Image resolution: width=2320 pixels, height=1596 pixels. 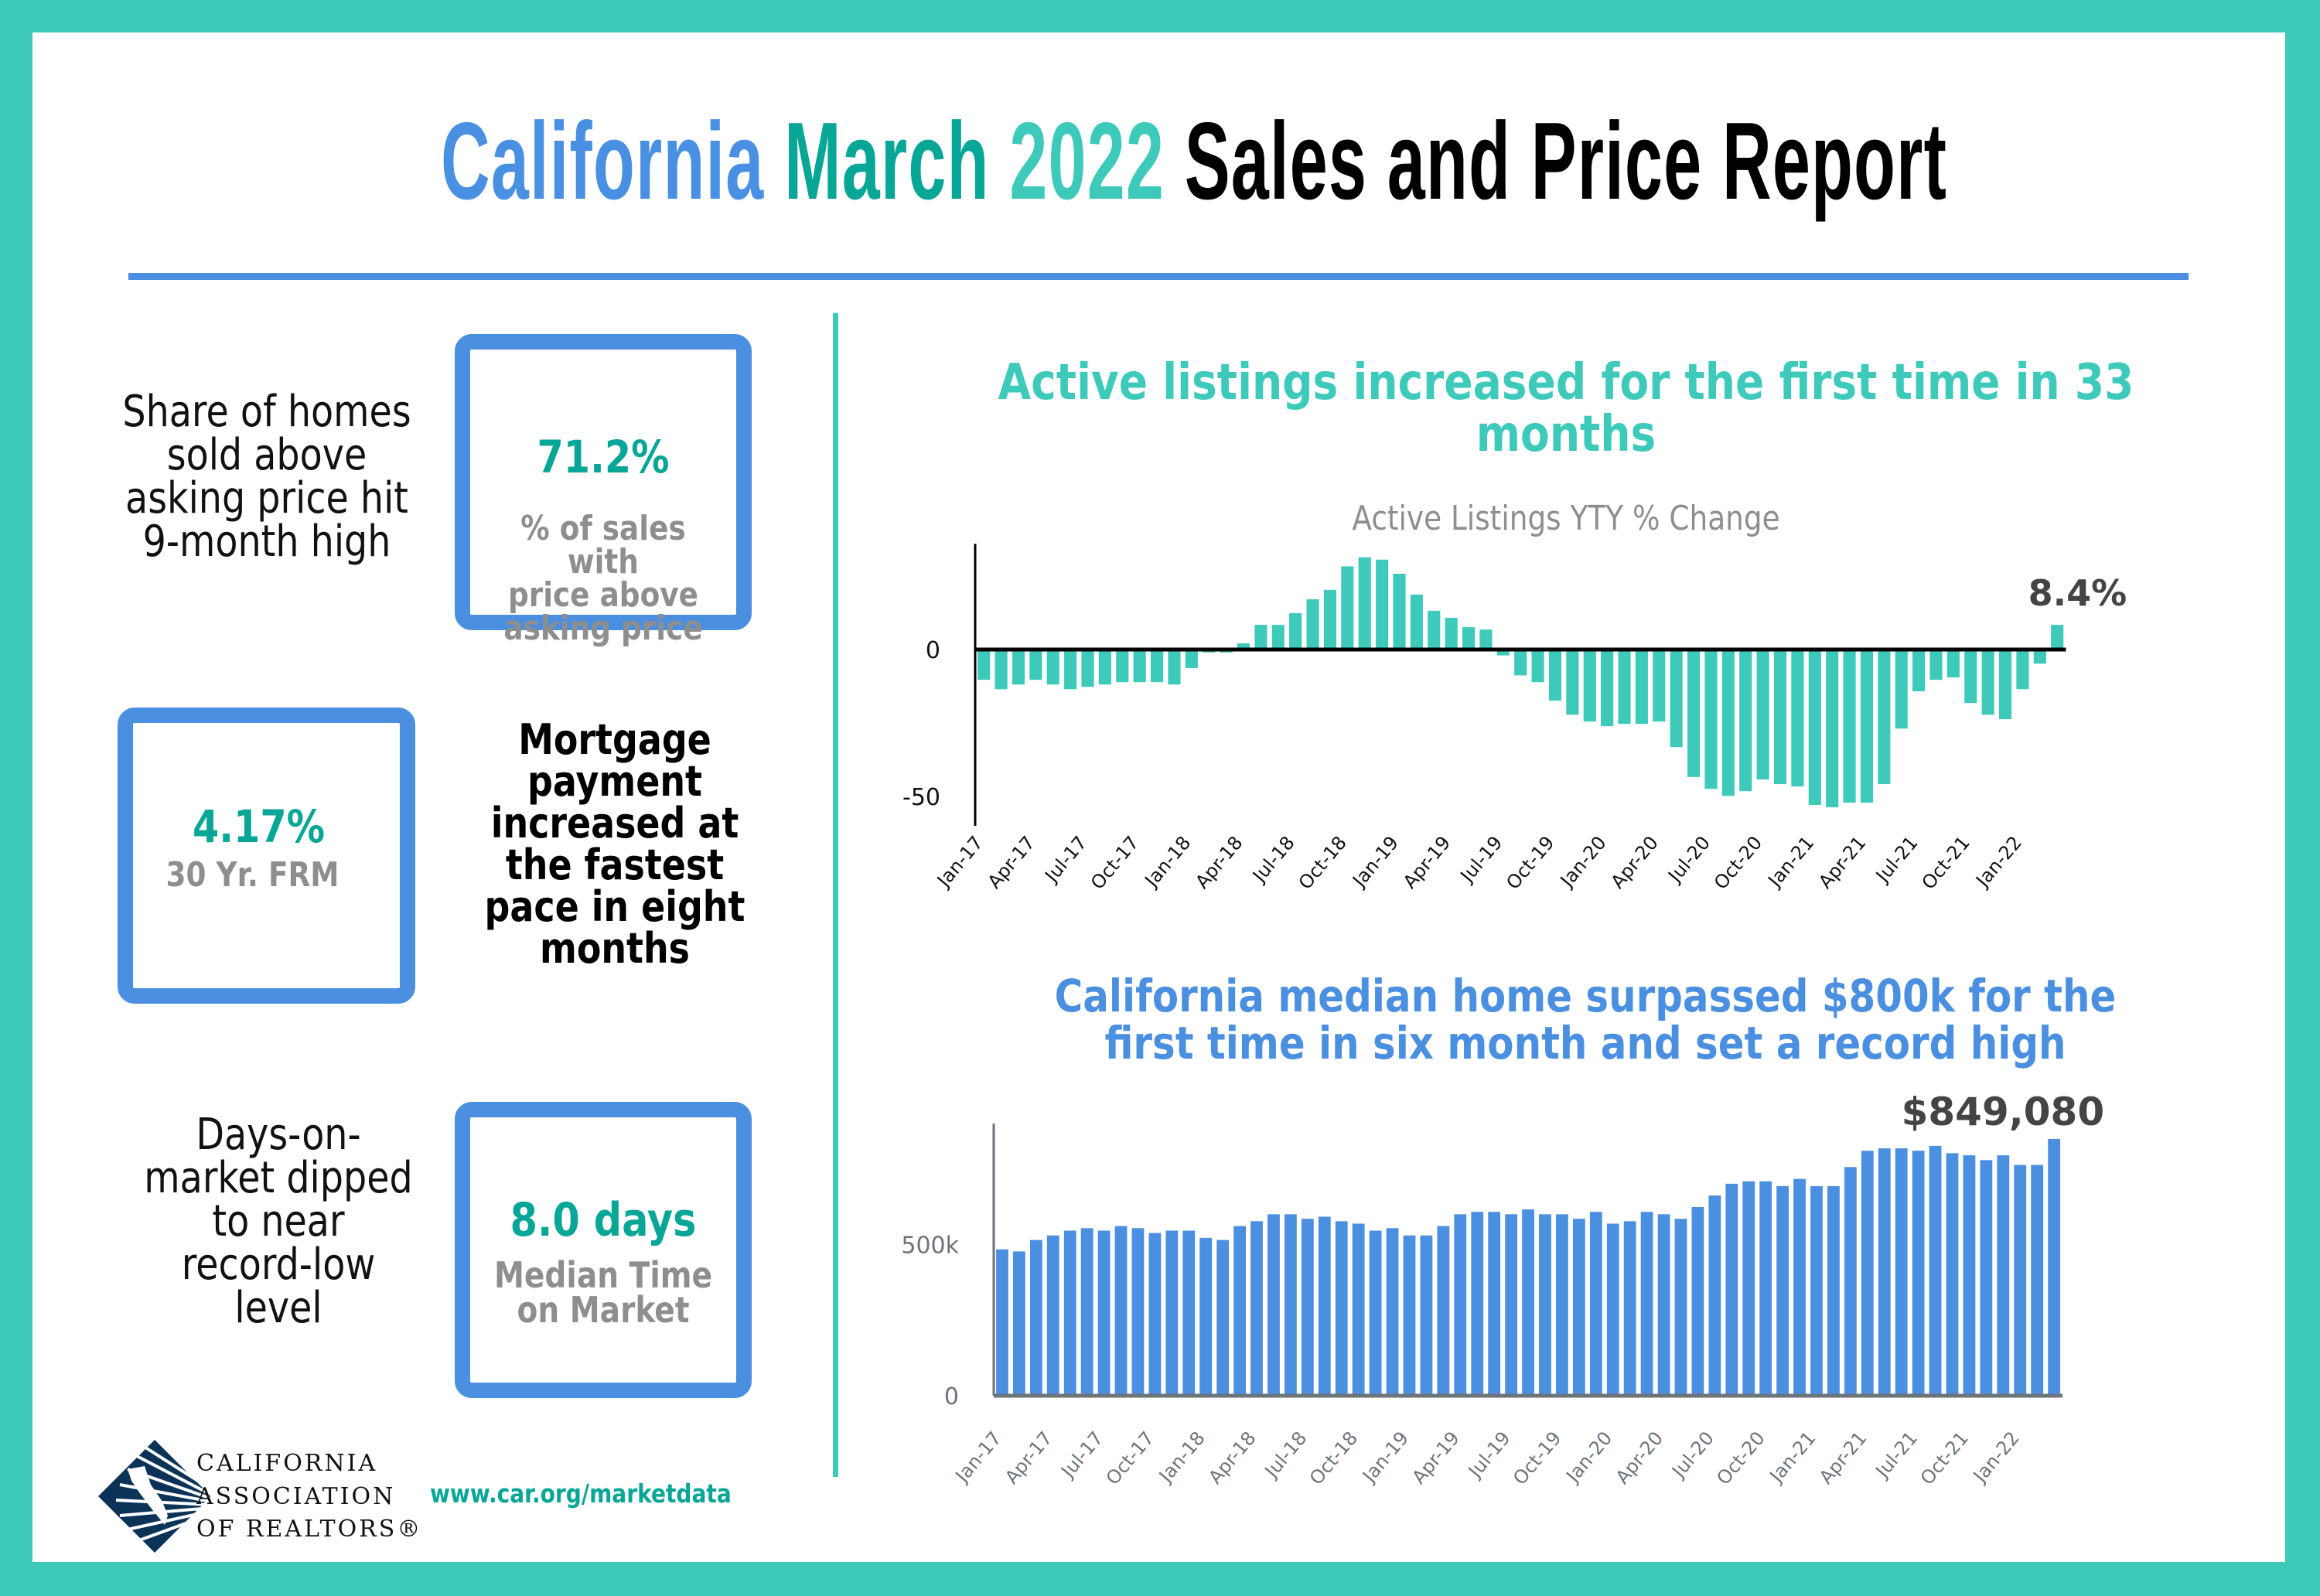 What do you see at coordinates (603, 1275) in the screenshot?
I see `label-line: Median Time` at bounding box center [603, 1275].